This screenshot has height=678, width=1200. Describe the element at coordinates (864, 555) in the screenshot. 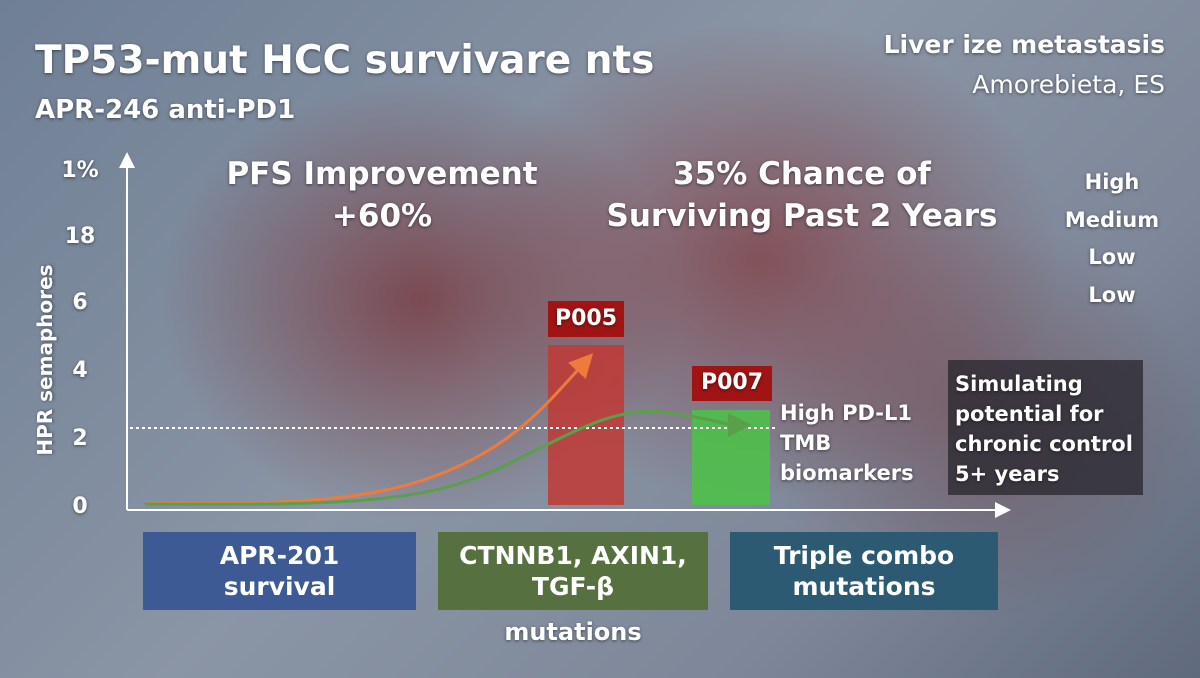

I see `category-line: Triple combo` at that location.